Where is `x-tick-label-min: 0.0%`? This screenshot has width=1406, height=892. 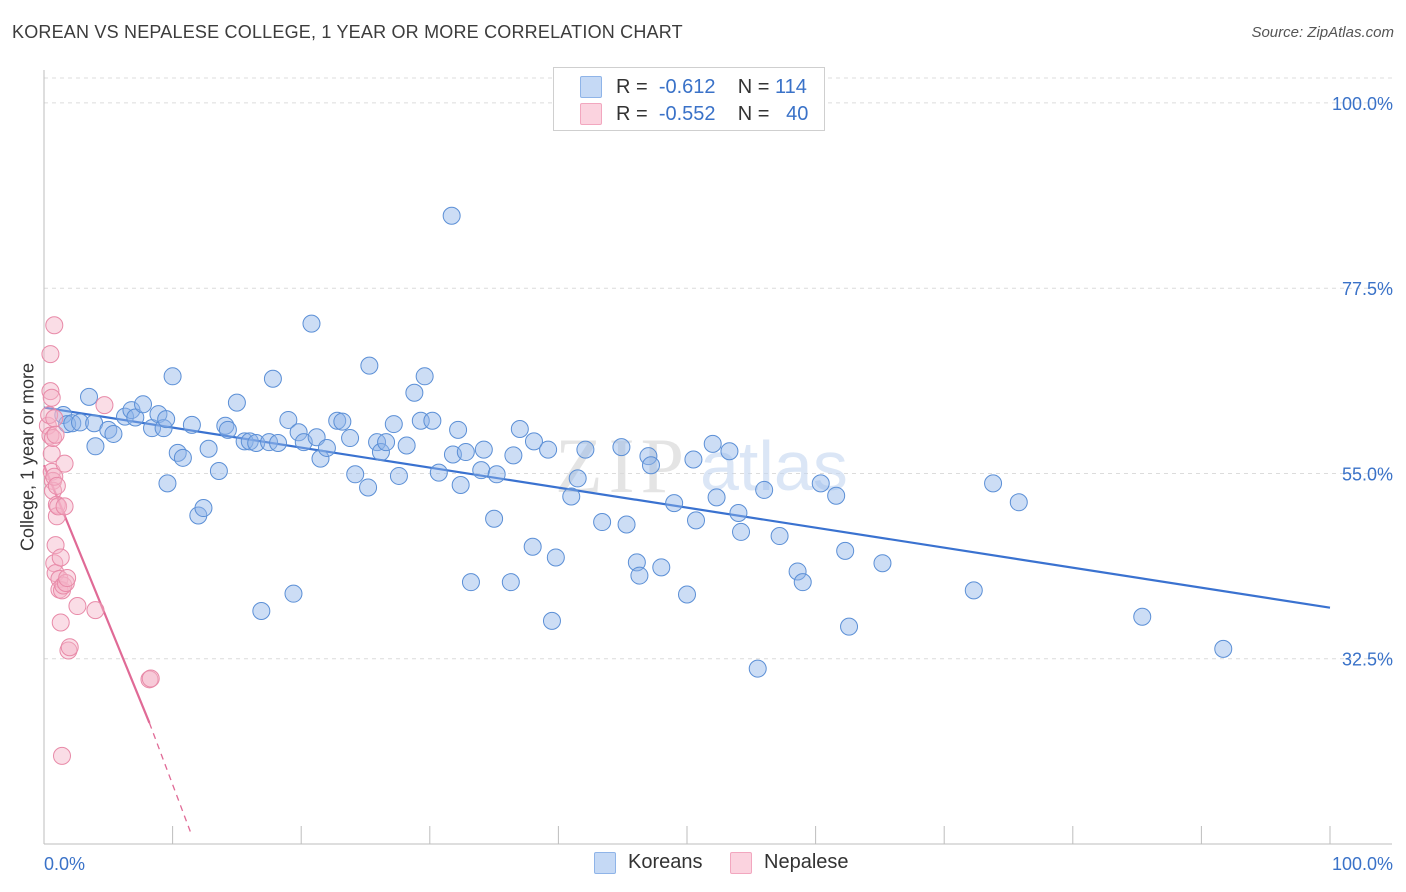
x-tick-label-min: 0.0% is located at coordinates (64, 864).